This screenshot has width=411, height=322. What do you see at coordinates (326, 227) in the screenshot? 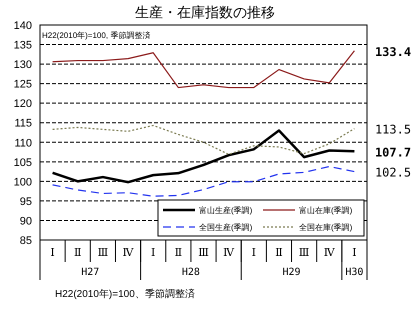
I see `legend-label: 全国在庫(季調)` at bounding box center [326, 227].